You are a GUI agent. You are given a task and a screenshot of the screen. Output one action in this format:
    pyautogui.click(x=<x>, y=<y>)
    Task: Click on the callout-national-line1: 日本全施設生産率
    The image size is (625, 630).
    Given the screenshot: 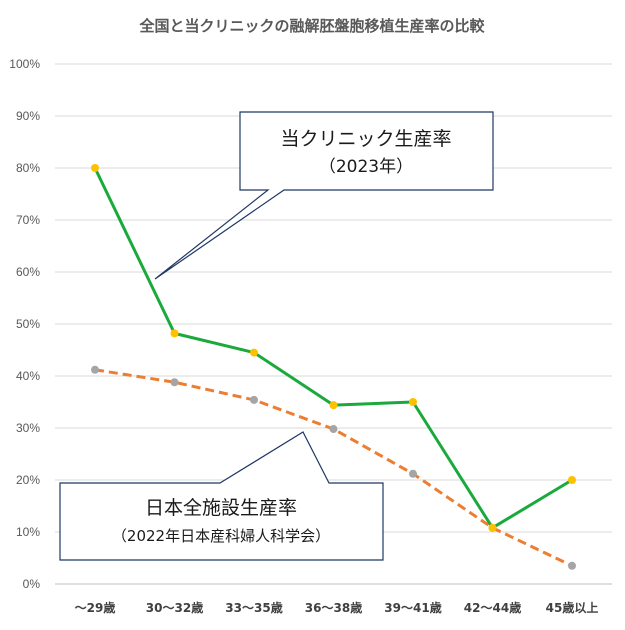 What is the action you would take?
    pyautogui.click(x=221, y=508)
    